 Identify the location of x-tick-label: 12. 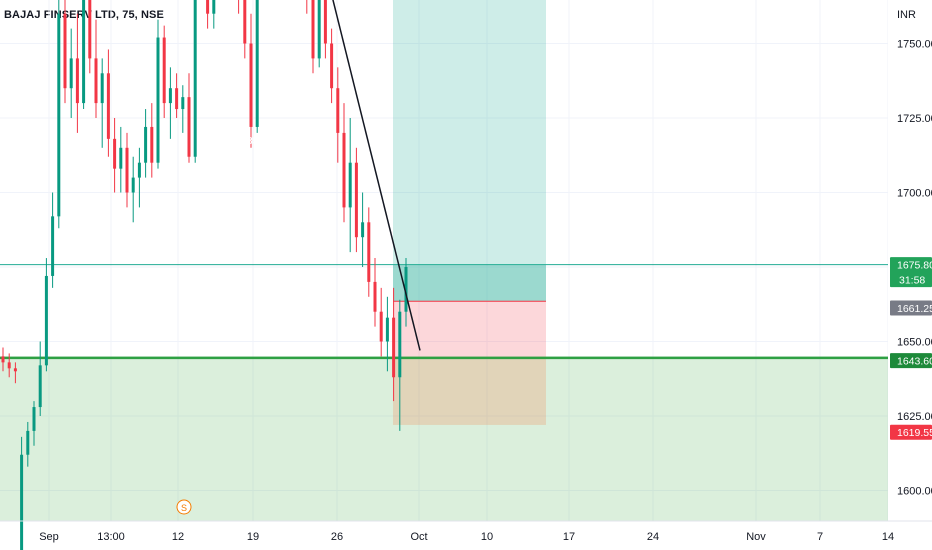
(178, 537).